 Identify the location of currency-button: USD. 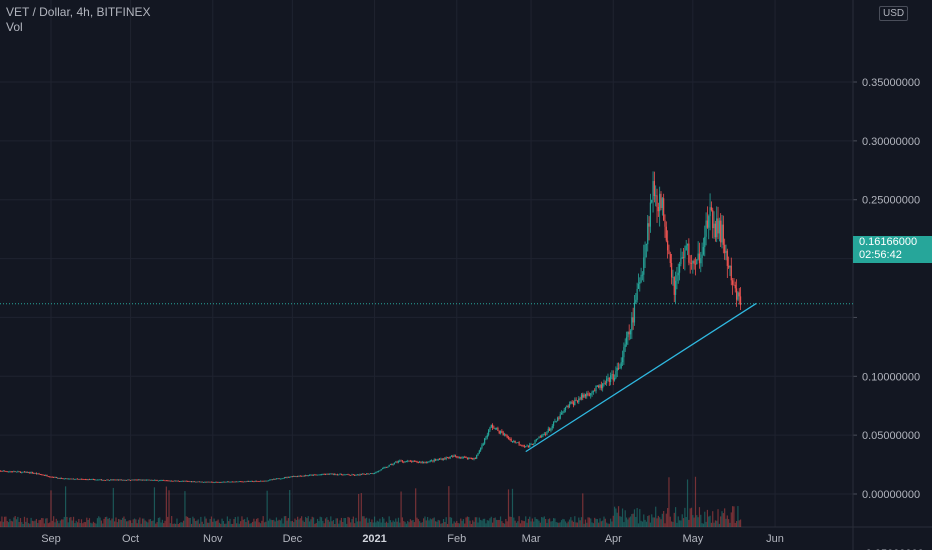
(894, 13).